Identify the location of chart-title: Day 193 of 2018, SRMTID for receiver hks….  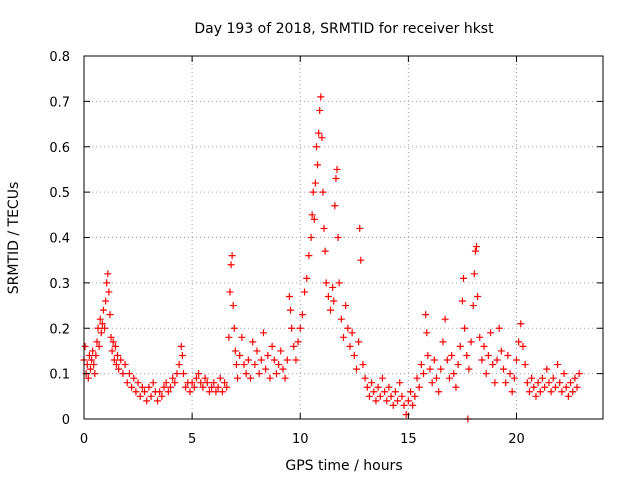
(344, 29).